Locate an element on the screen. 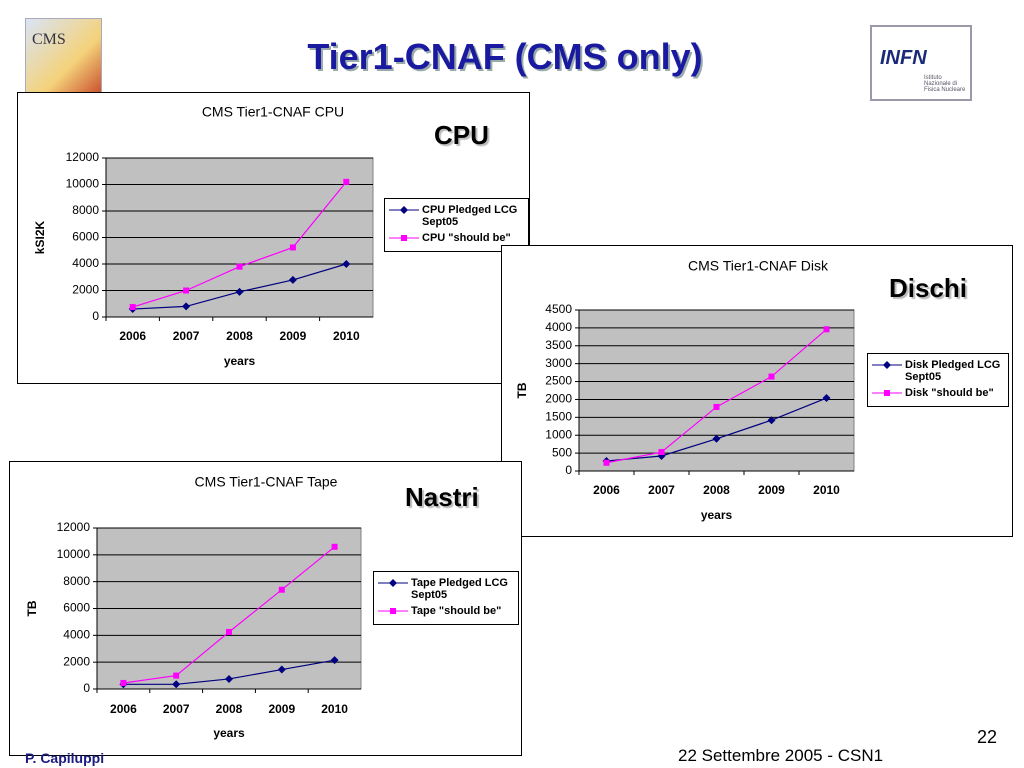 The image size is (1024, 768). y-tick-label: 3000 is located at coordinates (558, 363).